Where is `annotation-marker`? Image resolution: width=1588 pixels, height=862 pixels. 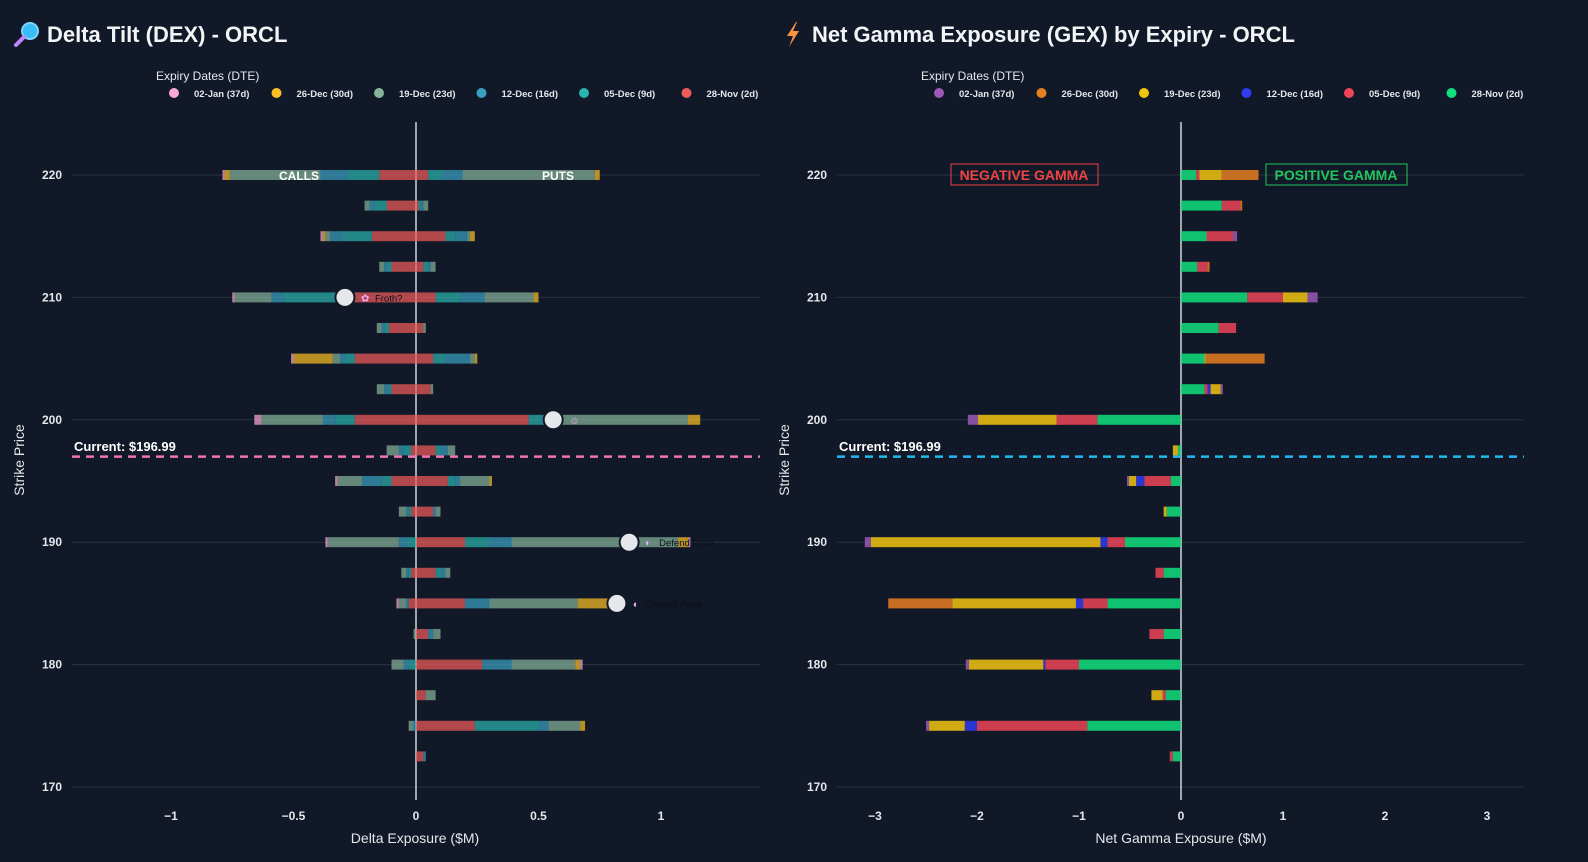
annotation-marker is located at coordinates (345, 297).